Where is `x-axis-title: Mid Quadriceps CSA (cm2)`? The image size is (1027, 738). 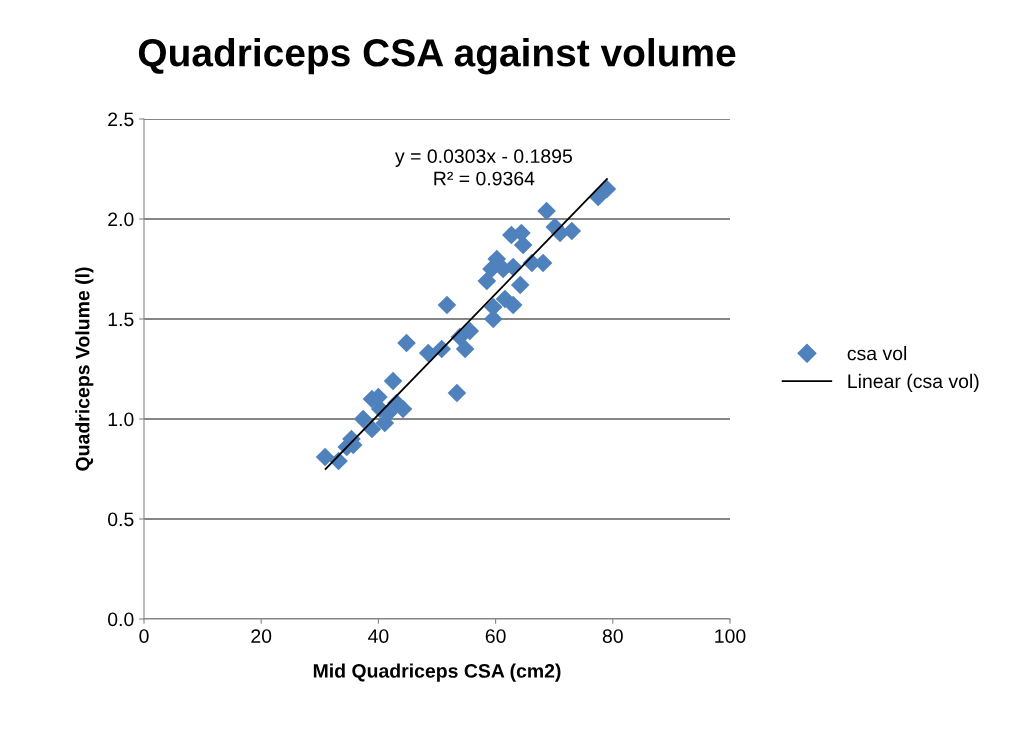
x-axis-title: Mid Quadriceps CSA (cm2) is located at coordinates (437, 672).